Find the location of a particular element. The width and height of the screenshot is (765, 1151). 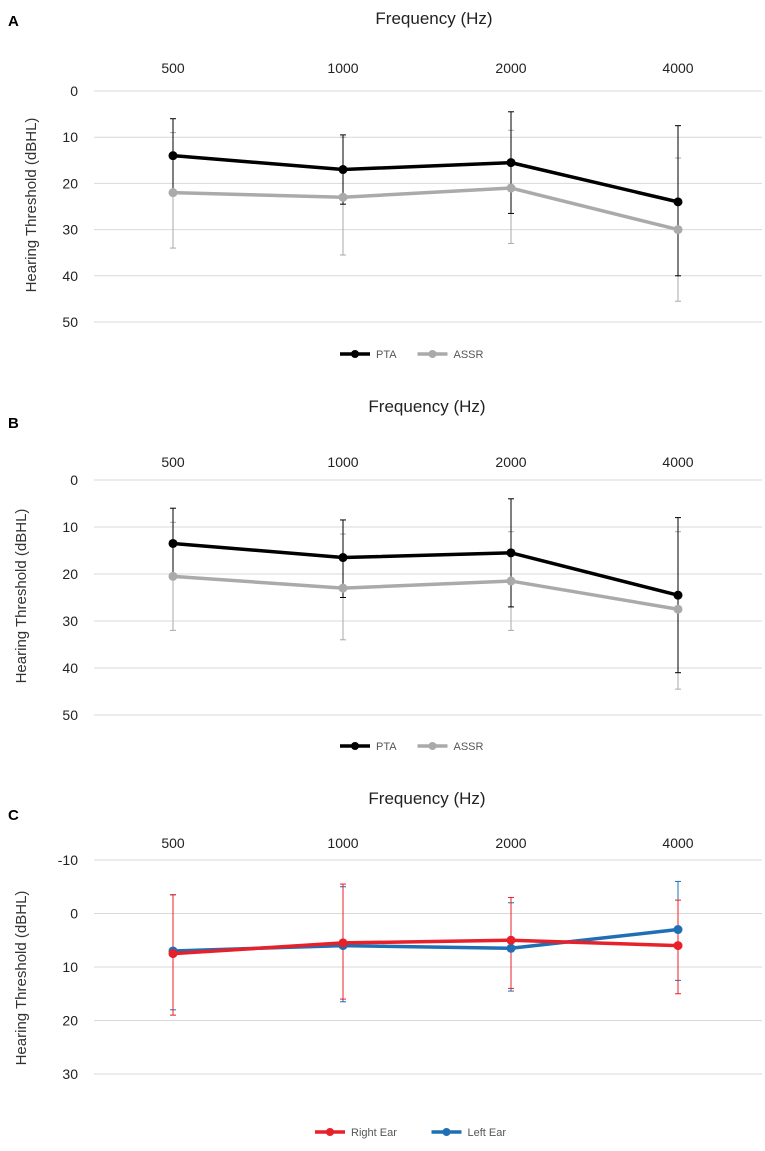

legend-label: Left Ear is located at coordinates (487, 1133).